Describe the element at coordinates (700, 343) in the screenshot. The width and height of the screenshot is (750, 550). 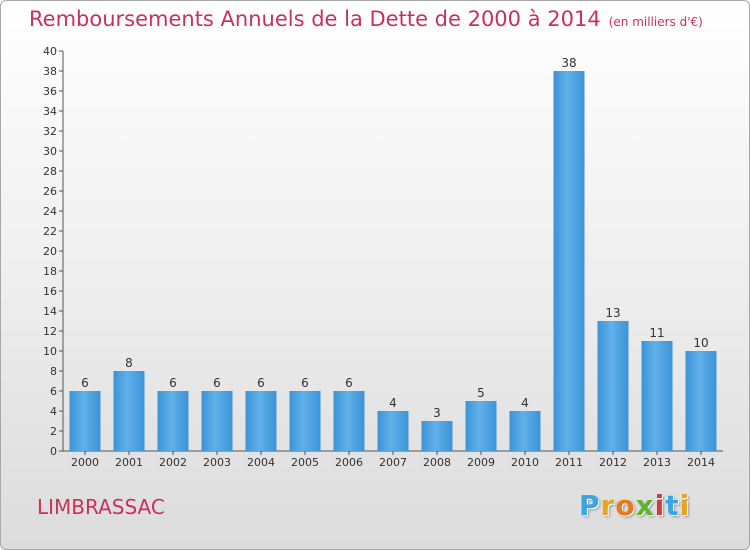
I see `data-label: 10` at that location.